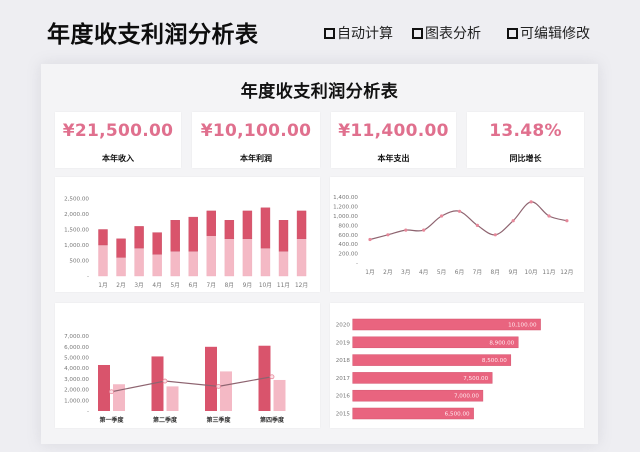  Describe the element at coordinates (76, 380) in the screenshot. I see `y-tick-label: 3,000.00` at that location.